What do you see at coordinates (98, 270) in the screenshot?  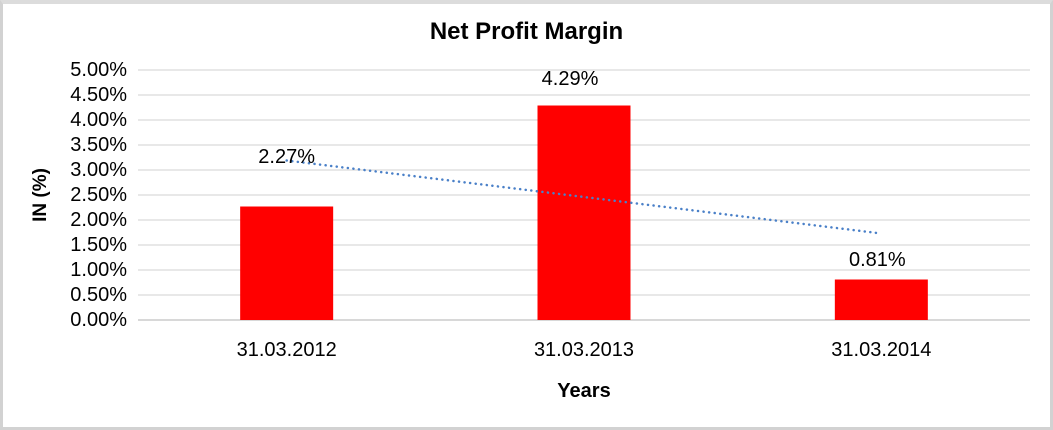 I see `y-tick-label: 1.00%` at bounding box center [98, 270].